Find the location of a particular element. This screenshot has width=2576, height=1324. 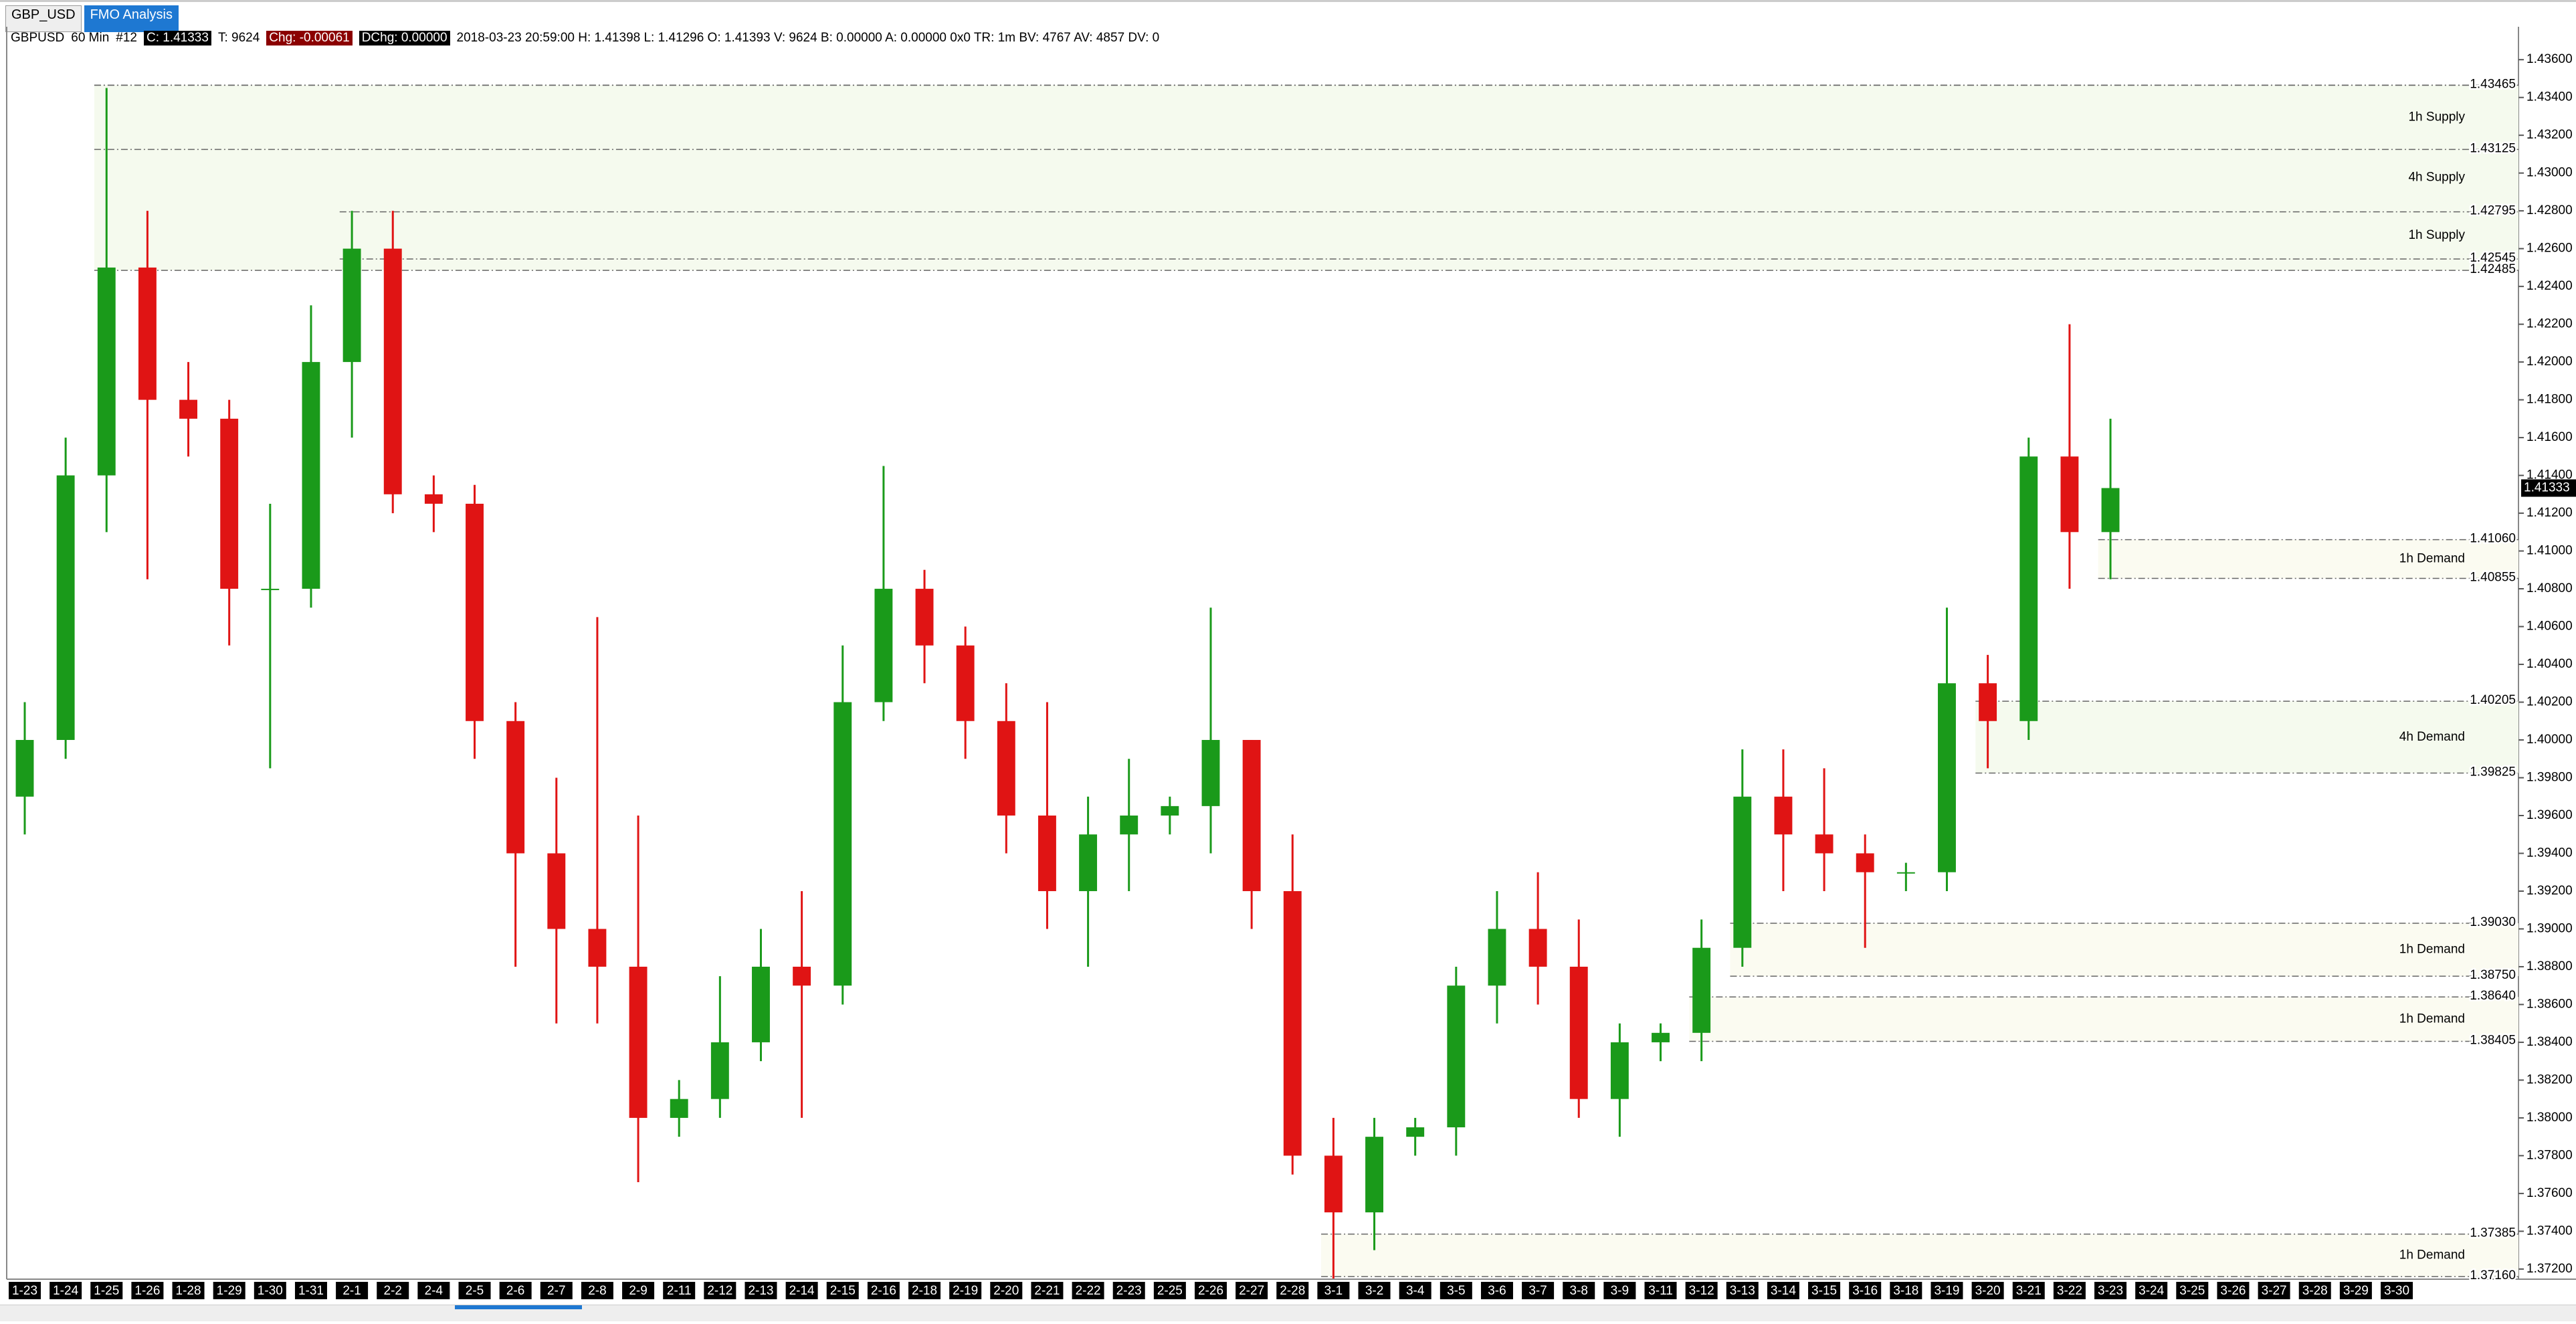

date-label: 1-30 is located at coordinates (270, 1291).